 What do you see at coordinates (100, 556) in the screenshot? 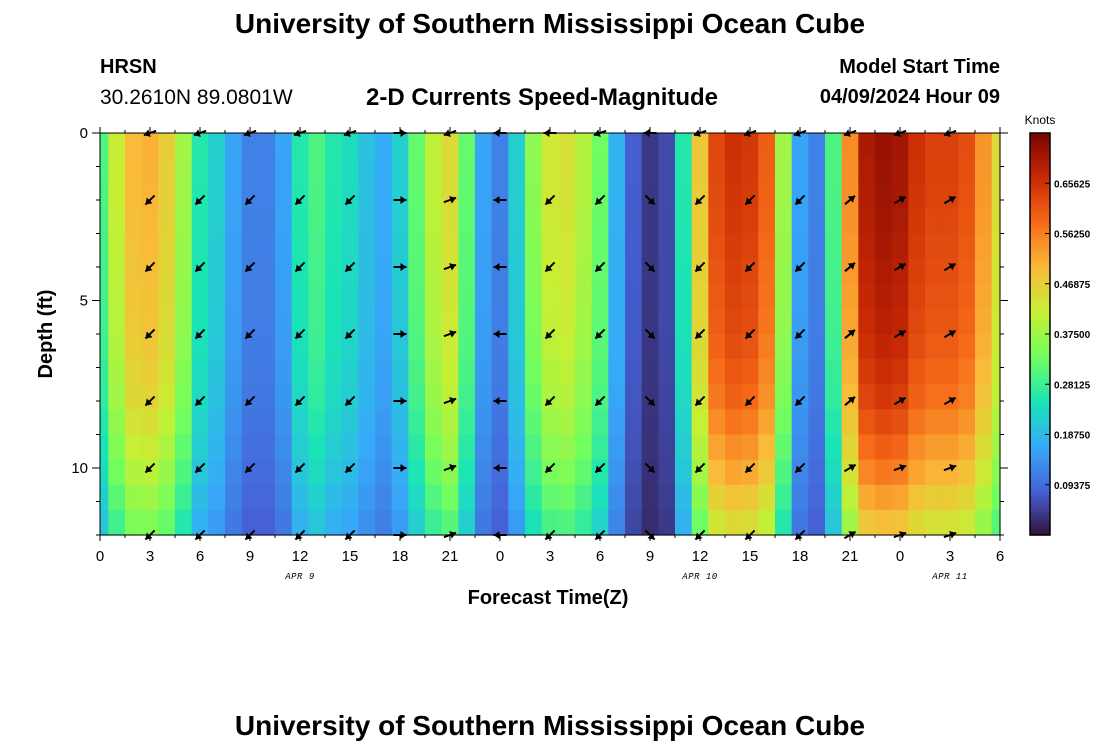
I see `x-tick-label: 0` at bounding box center [100, 556].